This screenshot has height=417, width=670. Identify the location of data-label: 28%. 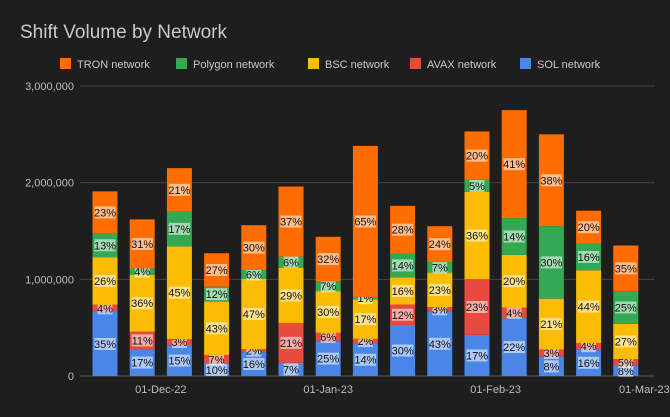
(403, 231).